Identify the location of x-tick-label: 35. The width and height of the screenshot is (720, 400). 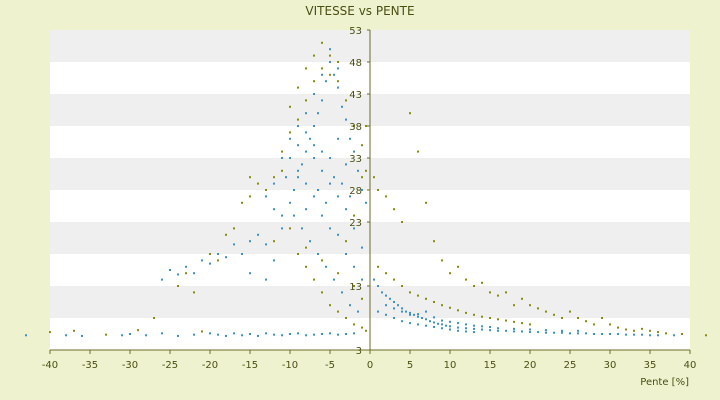
(650, 365).